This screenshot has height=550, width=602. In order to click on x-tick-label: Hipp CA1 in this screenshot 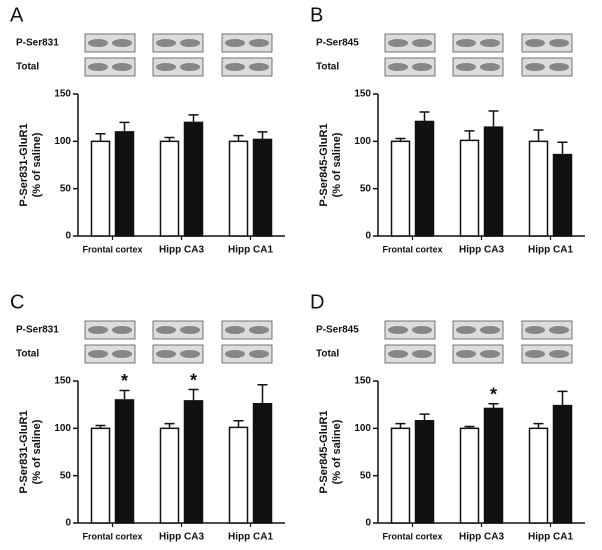, I will do `click(550, 537)`.